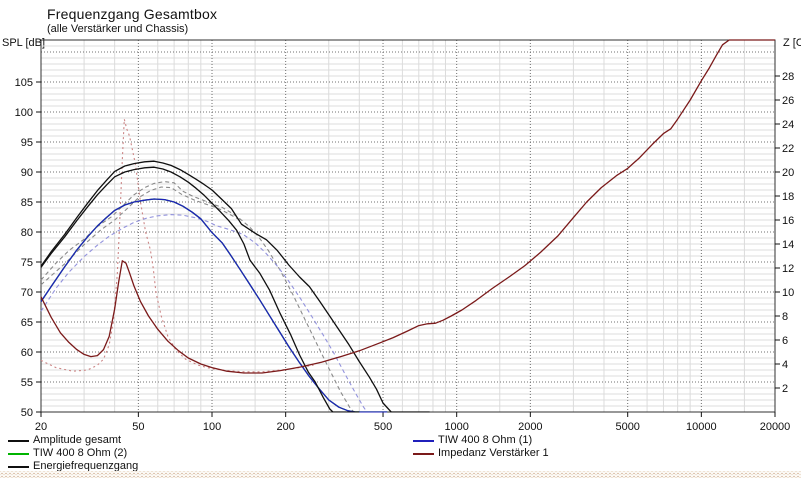  I want to click on svg-text: 1000, so click(456, 427).